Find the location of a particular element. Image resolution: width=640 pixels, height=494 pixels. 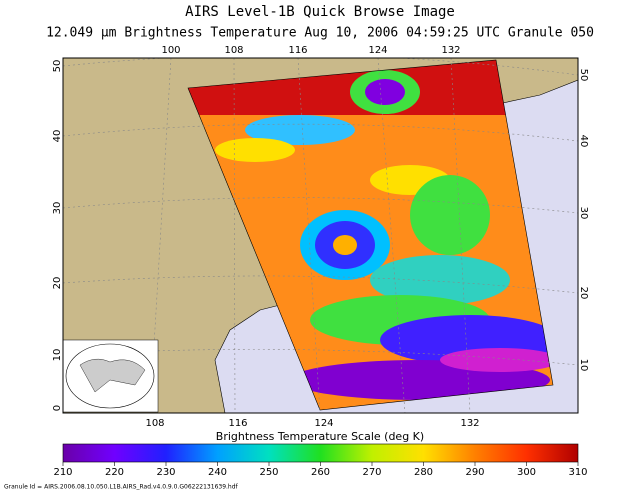

colorbar-label: Brightness Temperature Scale (deg K) is located at coordinates (320, 436).